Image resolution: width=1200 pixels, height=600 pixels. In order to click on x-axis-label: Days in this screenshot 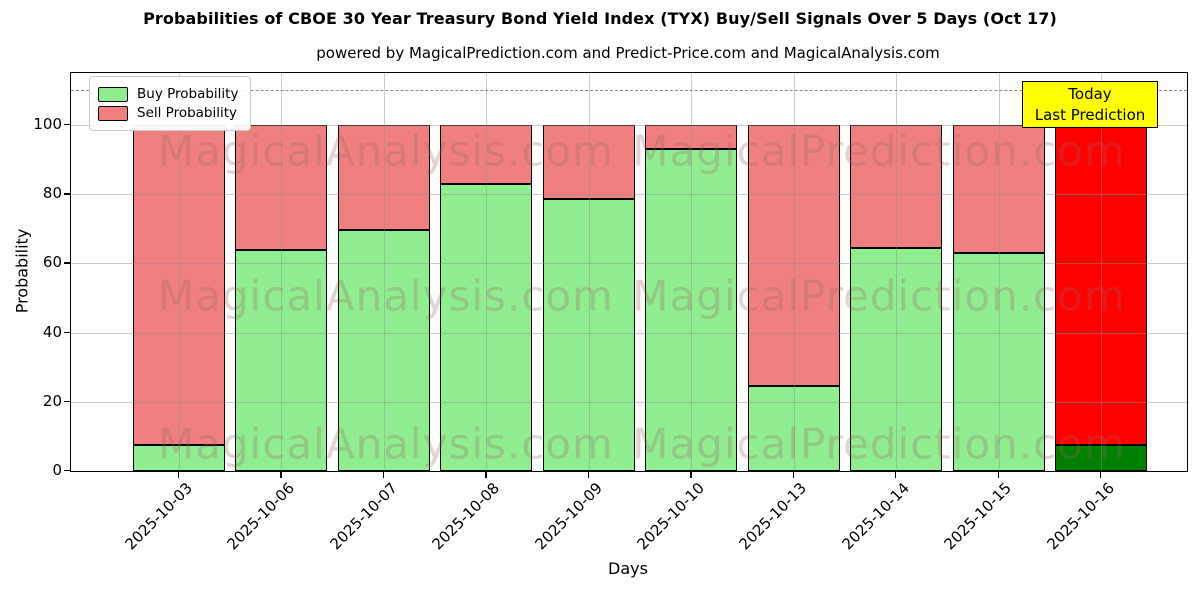, I will do `click(628, 568)`.